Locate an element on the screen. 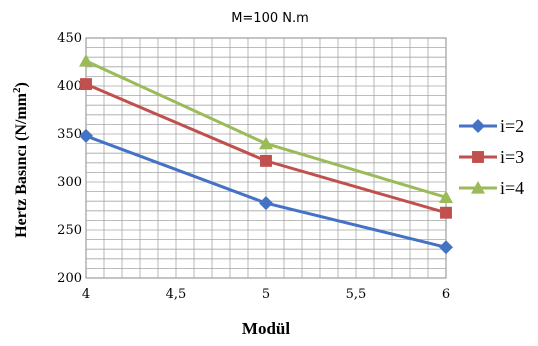  legend-label: i=4 is located at coordinates (512, 188).